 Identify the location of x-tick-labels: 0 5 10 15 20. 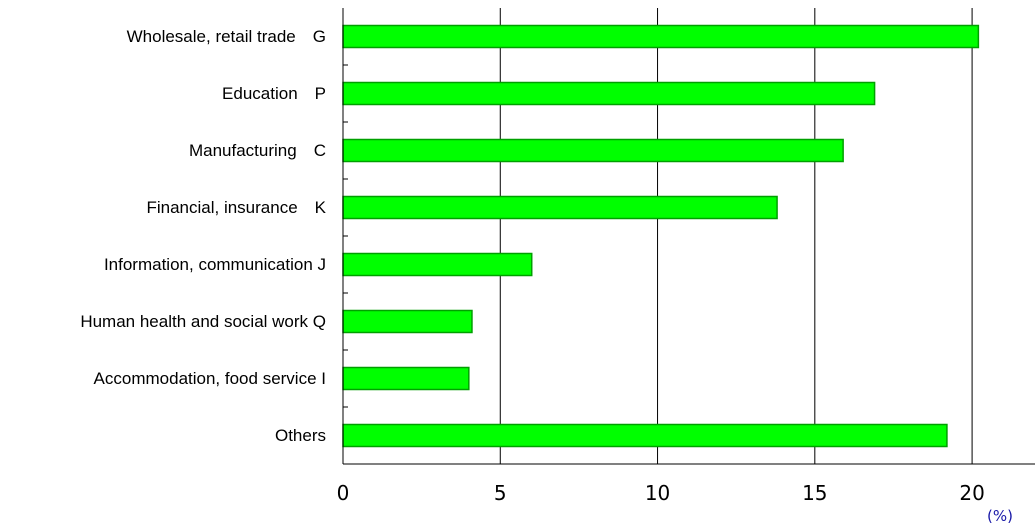
(661, 493).